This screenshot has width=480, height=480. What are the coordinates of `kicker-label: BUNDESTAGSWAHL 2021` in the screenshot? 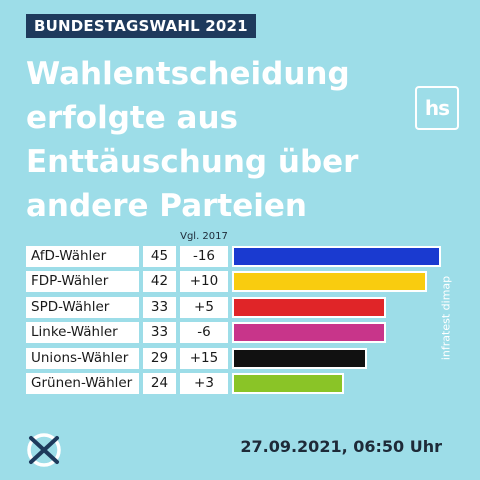 It's located at (141, 26).